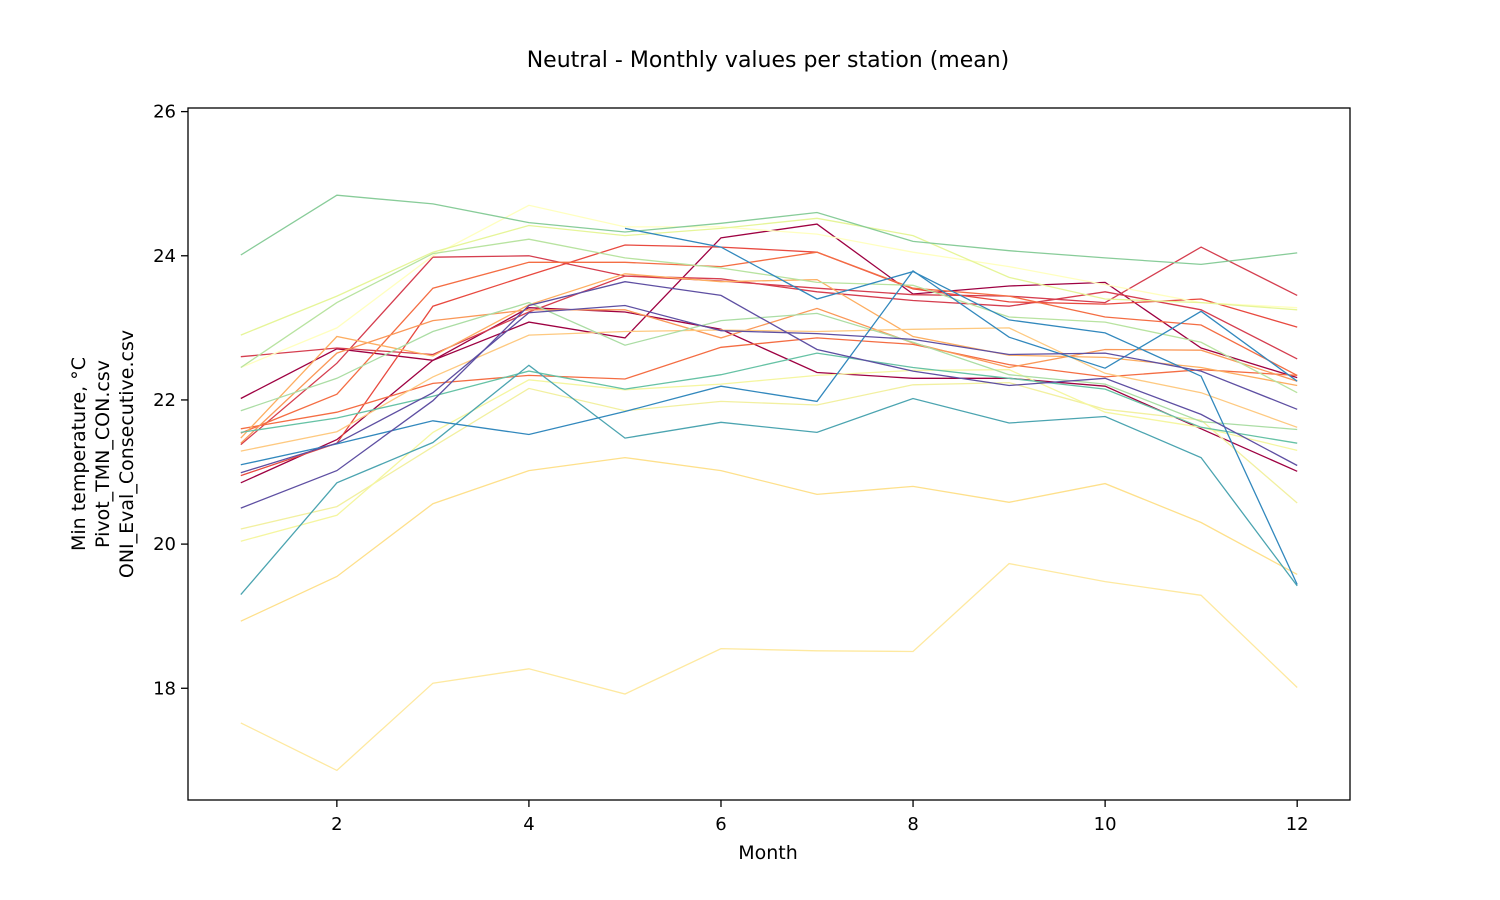 This screenshot has width=1500, height=900. Describe the element at coordinates (164, 256) in the screenshot. I see `y-tick-label: 24` at that location.